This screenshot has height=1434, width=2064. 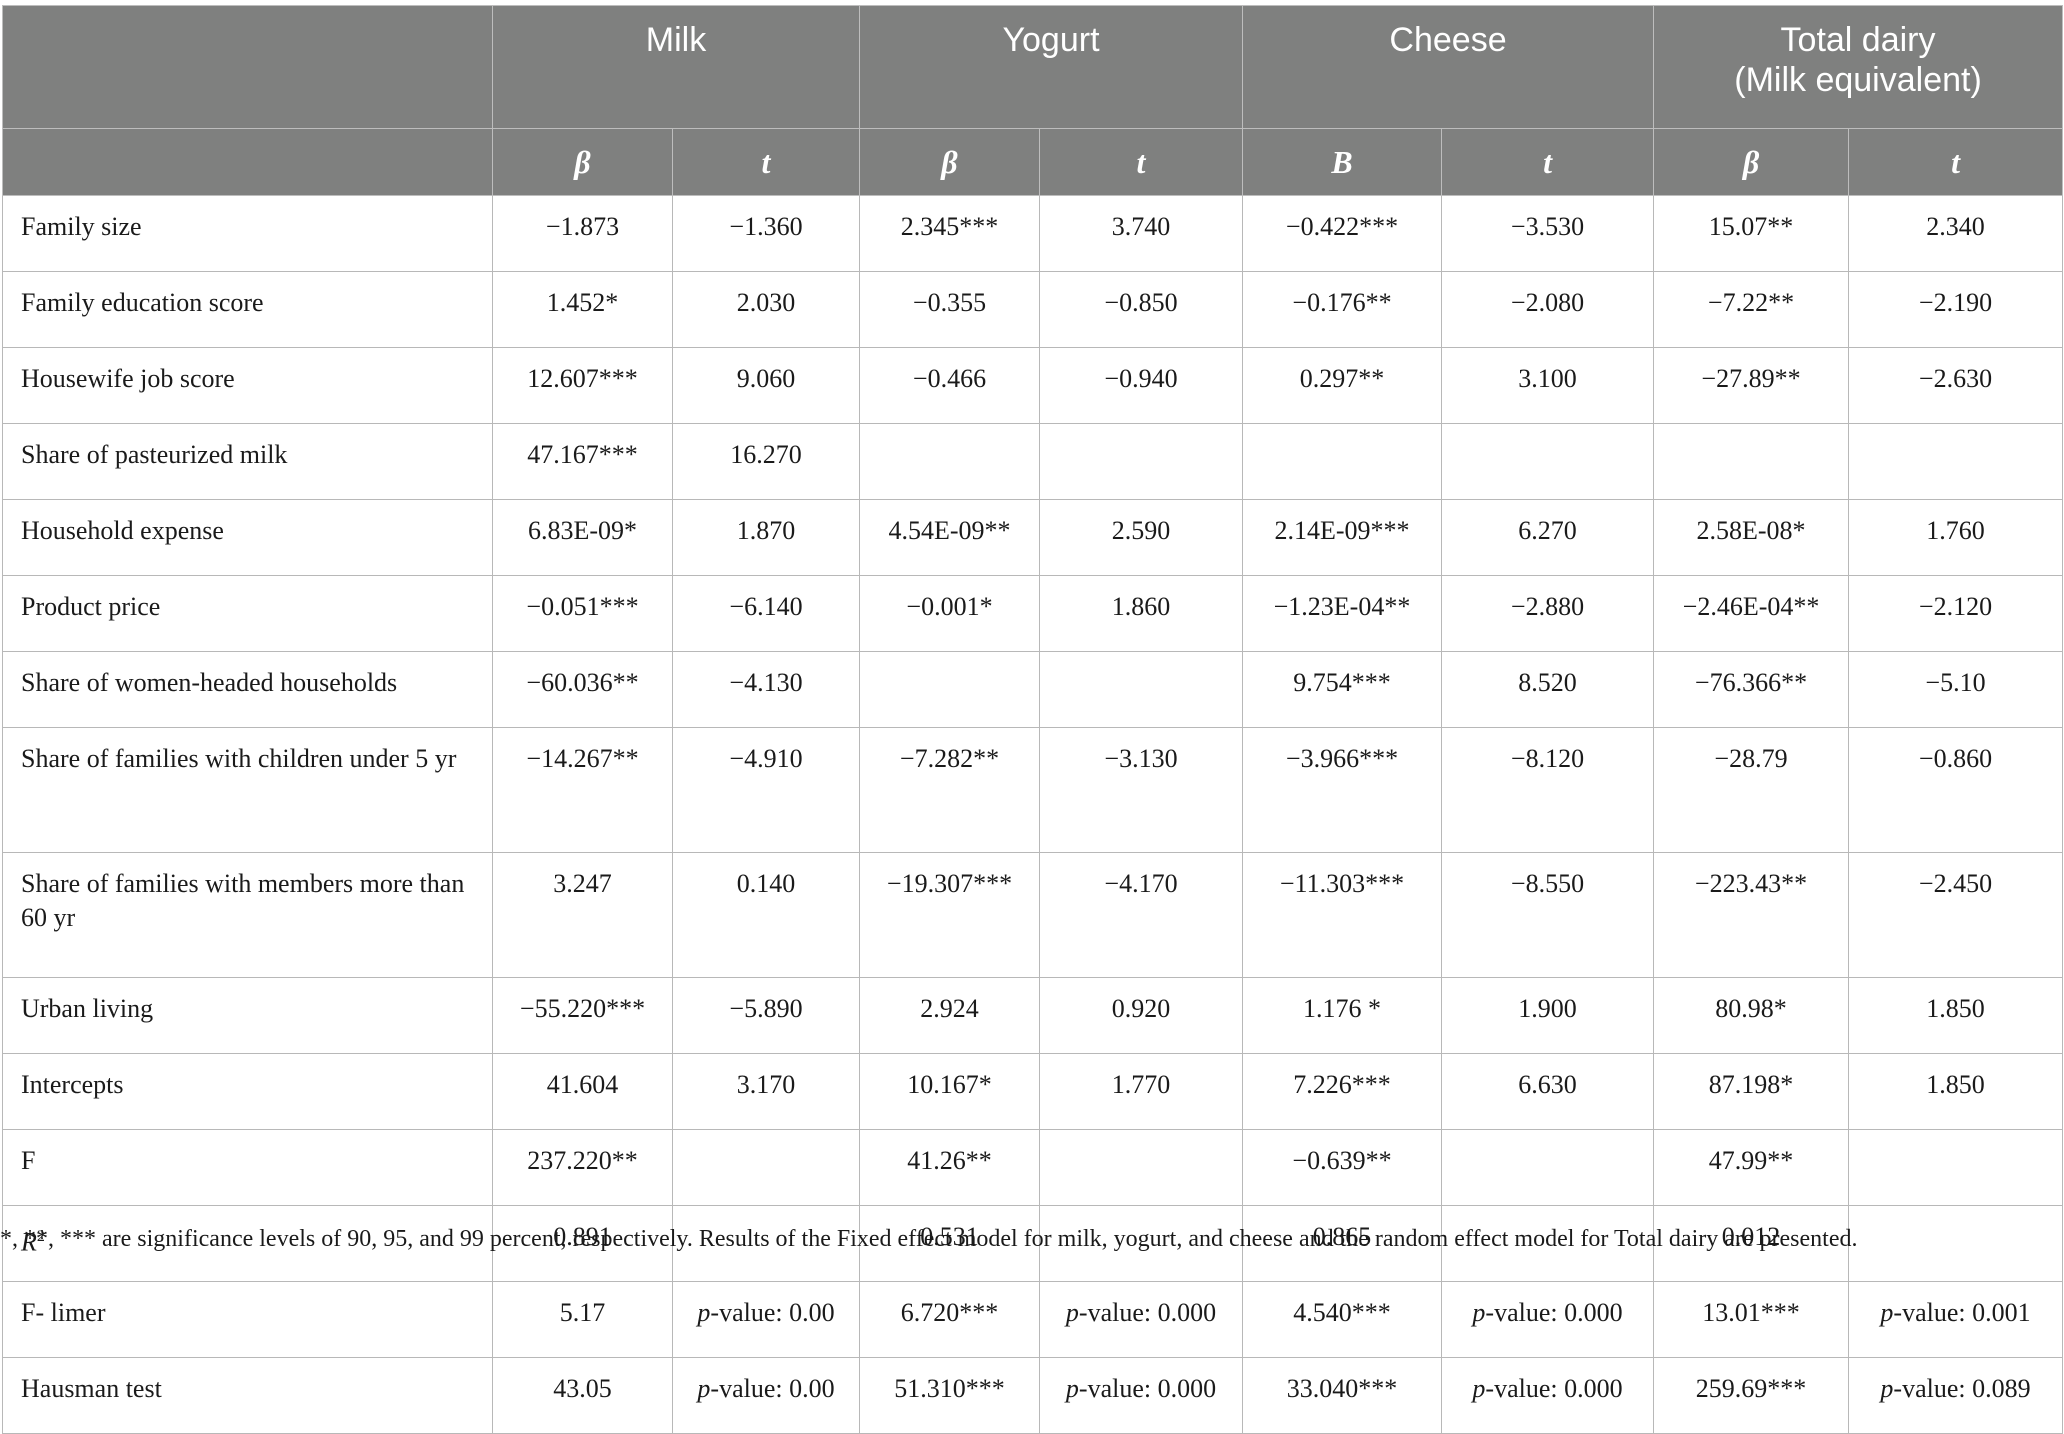 I want to click on table-cell: −0.355, so click(x=949, y=309).